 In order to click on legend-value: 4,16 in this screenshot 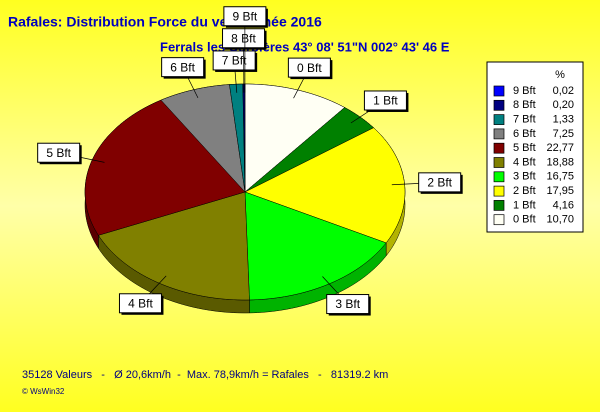, I will do `click(563, 205)`.